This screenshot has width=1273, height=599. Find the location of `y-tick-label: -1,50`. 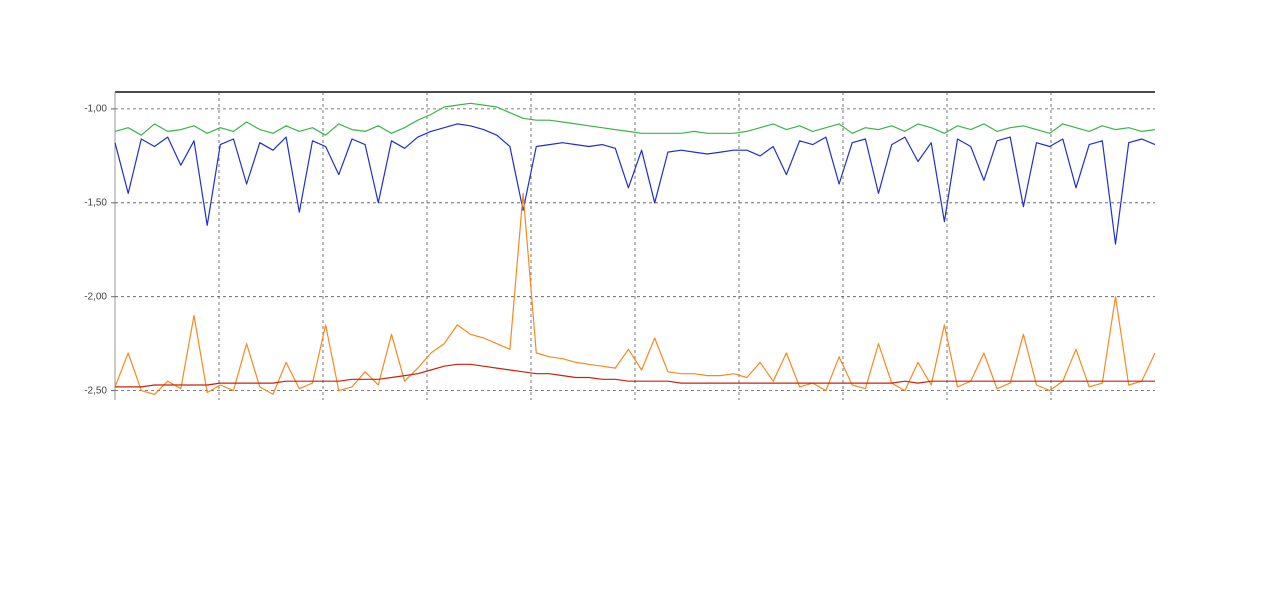

y-tick-label: -1,50 is located at coordinates (95, 202).